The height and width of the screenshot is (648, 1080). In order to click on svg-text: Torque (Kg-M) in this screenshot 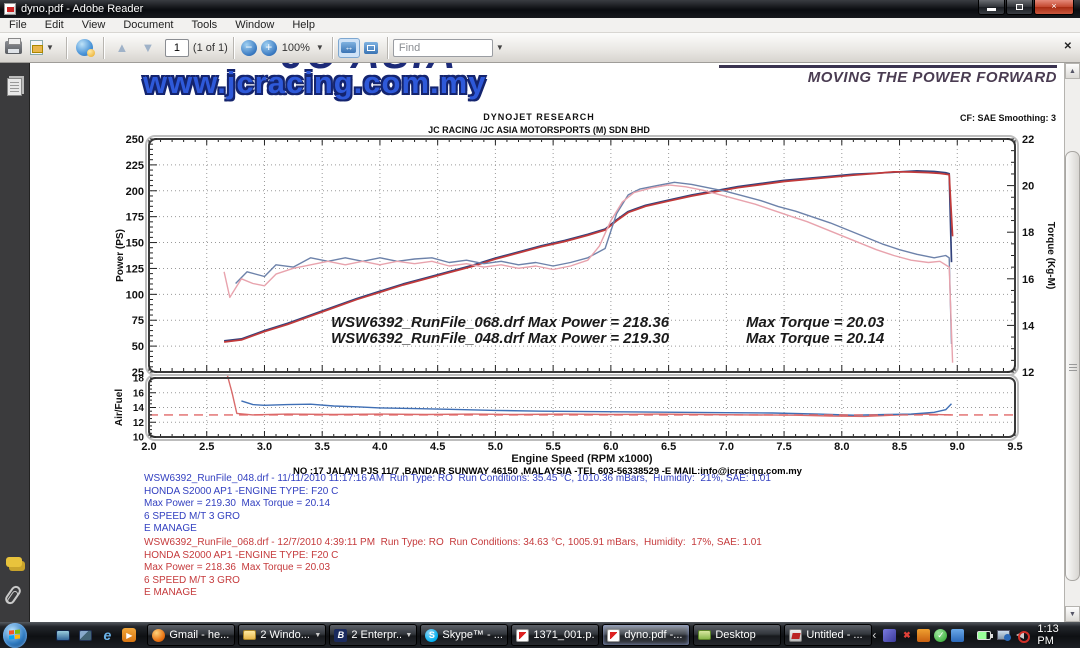, I will do `click(1050, 256)`.